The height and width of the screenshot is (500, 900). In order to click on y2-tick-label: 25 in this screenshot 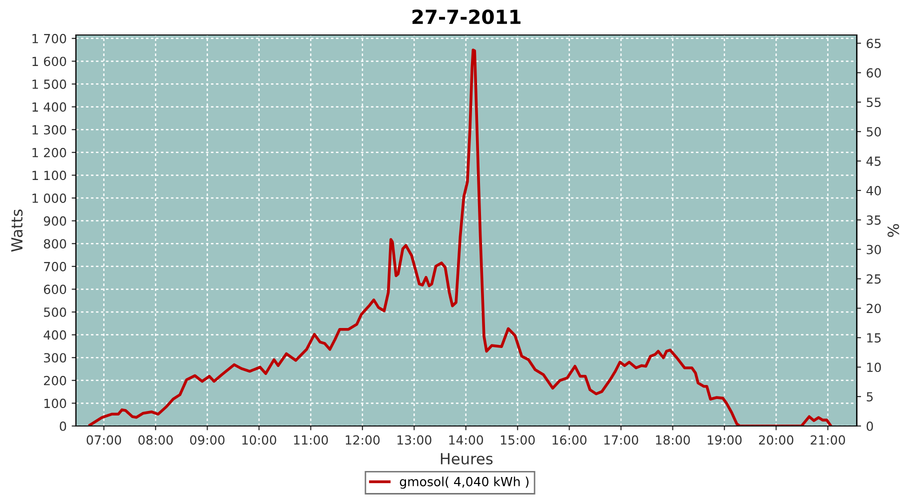, I will do `click(873, 279)`.